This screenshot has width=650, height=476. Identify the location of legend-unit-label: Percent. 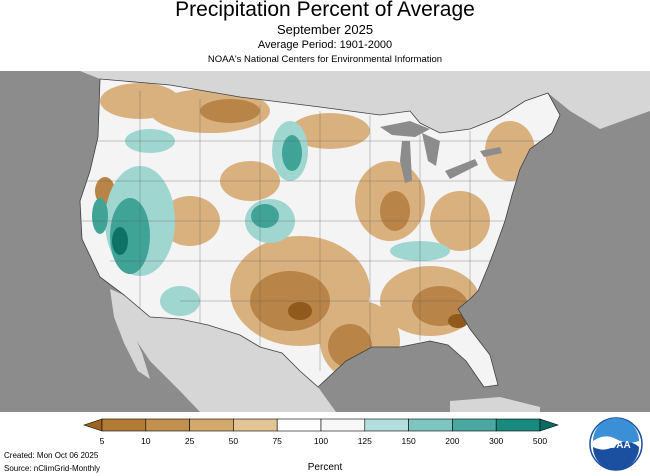
(325, 467).